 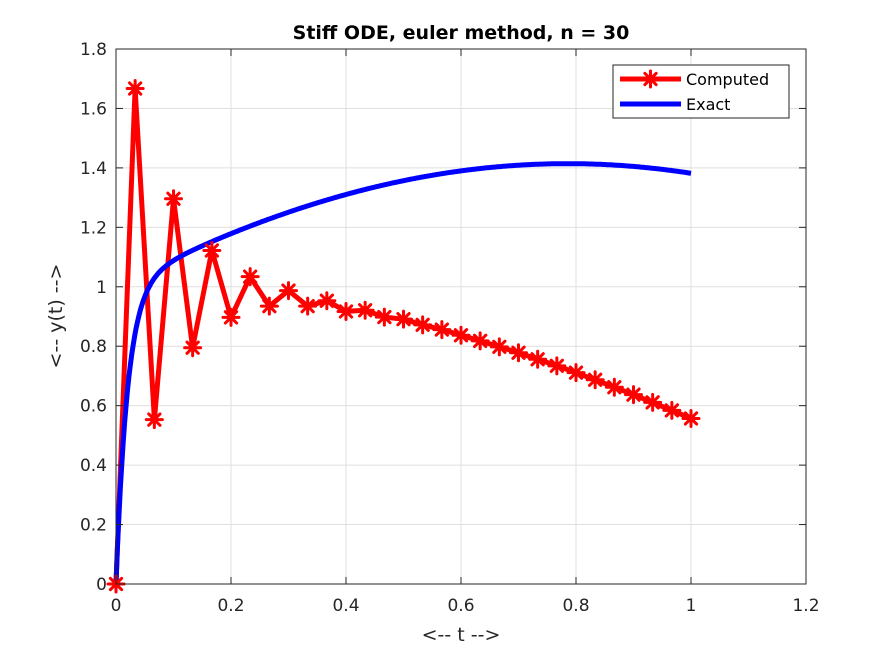 What do you see at coordinates (93, 50) in the screenshot?
I see `y-tick-label: 1.8` at bounding box center [93, 50].